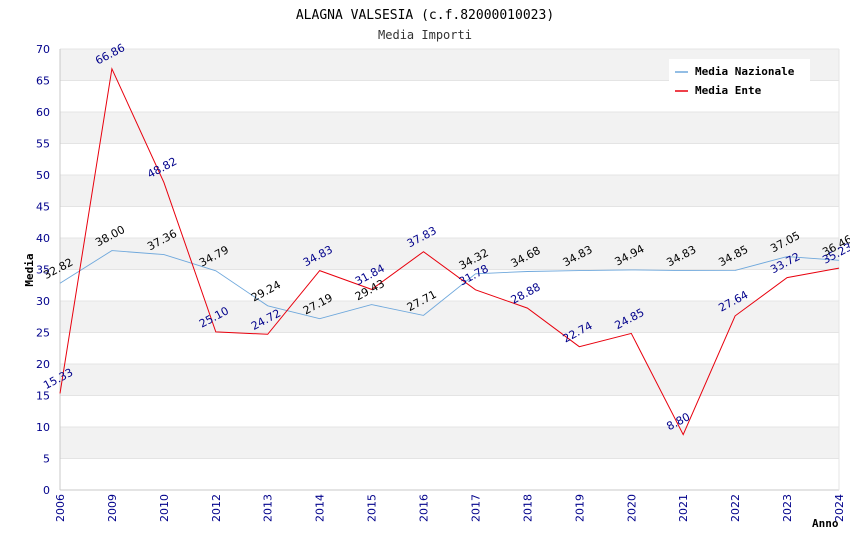 This screenshot has height=550, width=850. Describe the element at coordinates (475, 508) in the screenshot. I see `x-tick-label: 2017` at that location.